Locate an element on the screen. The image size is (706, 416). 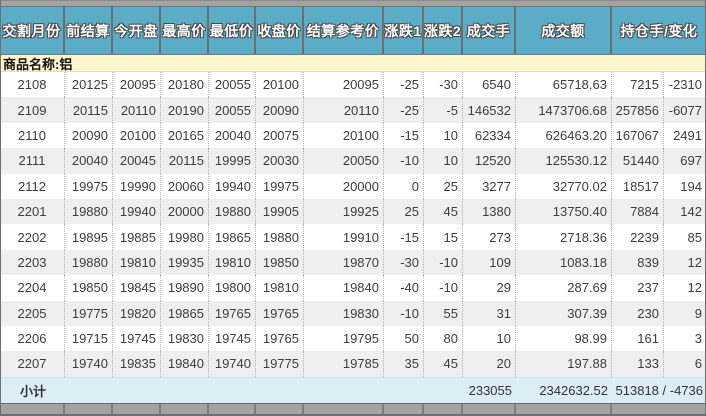
column-header: 今开盘 is located at coordinates (137, 30).